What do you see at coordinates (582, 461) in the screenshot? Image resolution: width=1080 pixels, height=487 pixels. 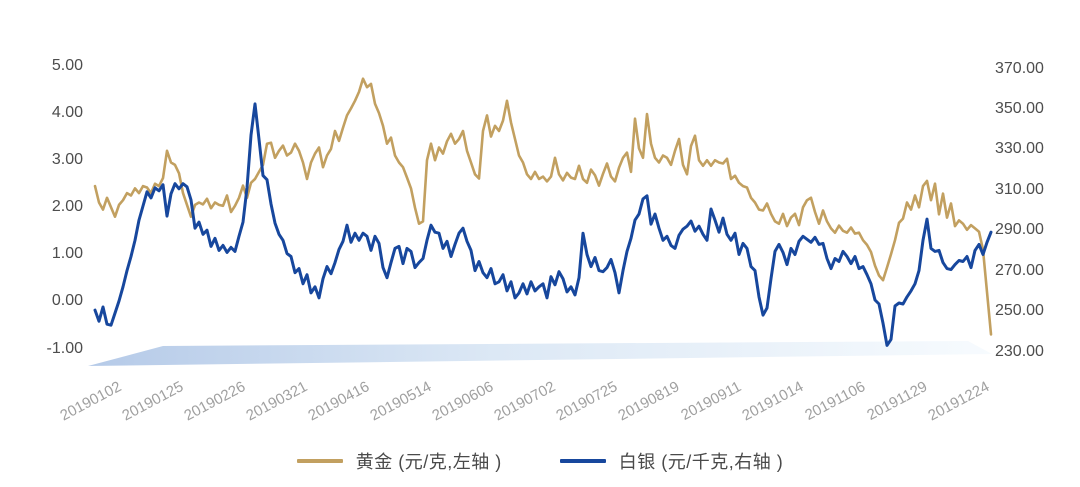 I see `silver-line-swatch` at bounding box center [582, 461].